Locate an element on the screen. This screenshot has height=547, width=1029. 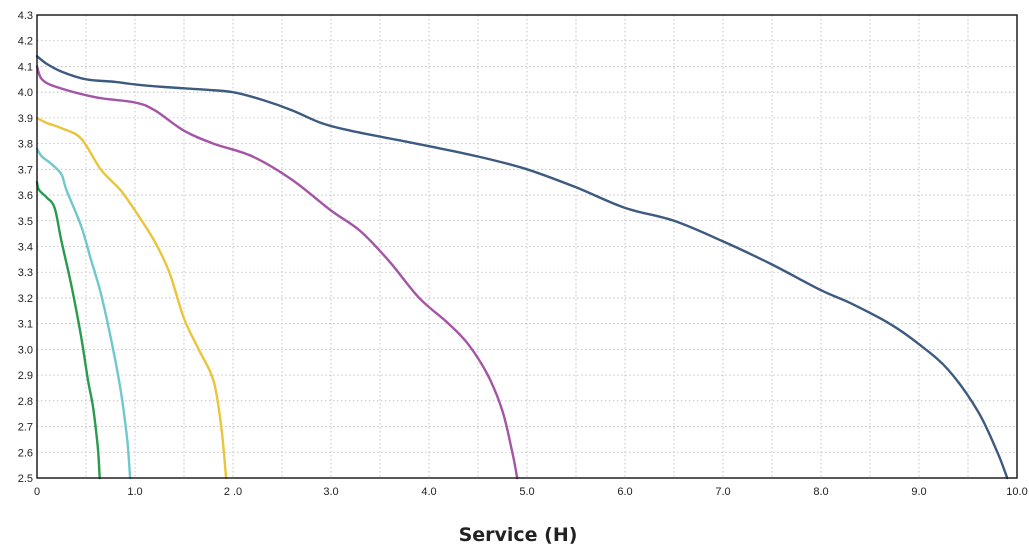
x-tick-label: 6.0 is located at coordinates (624, 492).